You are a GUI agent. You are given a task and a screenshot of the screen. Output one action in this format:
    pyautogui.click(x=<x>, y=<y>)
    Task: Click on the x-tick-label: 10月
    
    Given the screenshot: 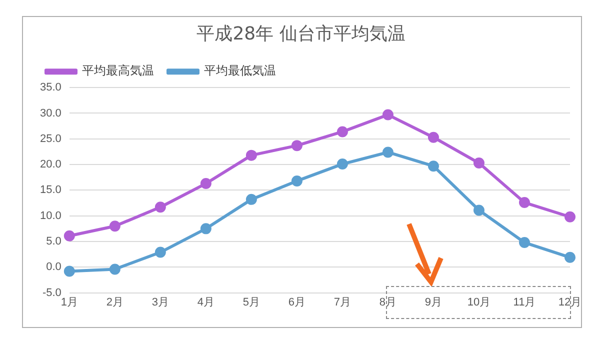 What is the action you would take?
    pyautogui.click(x=479, y=302)
    